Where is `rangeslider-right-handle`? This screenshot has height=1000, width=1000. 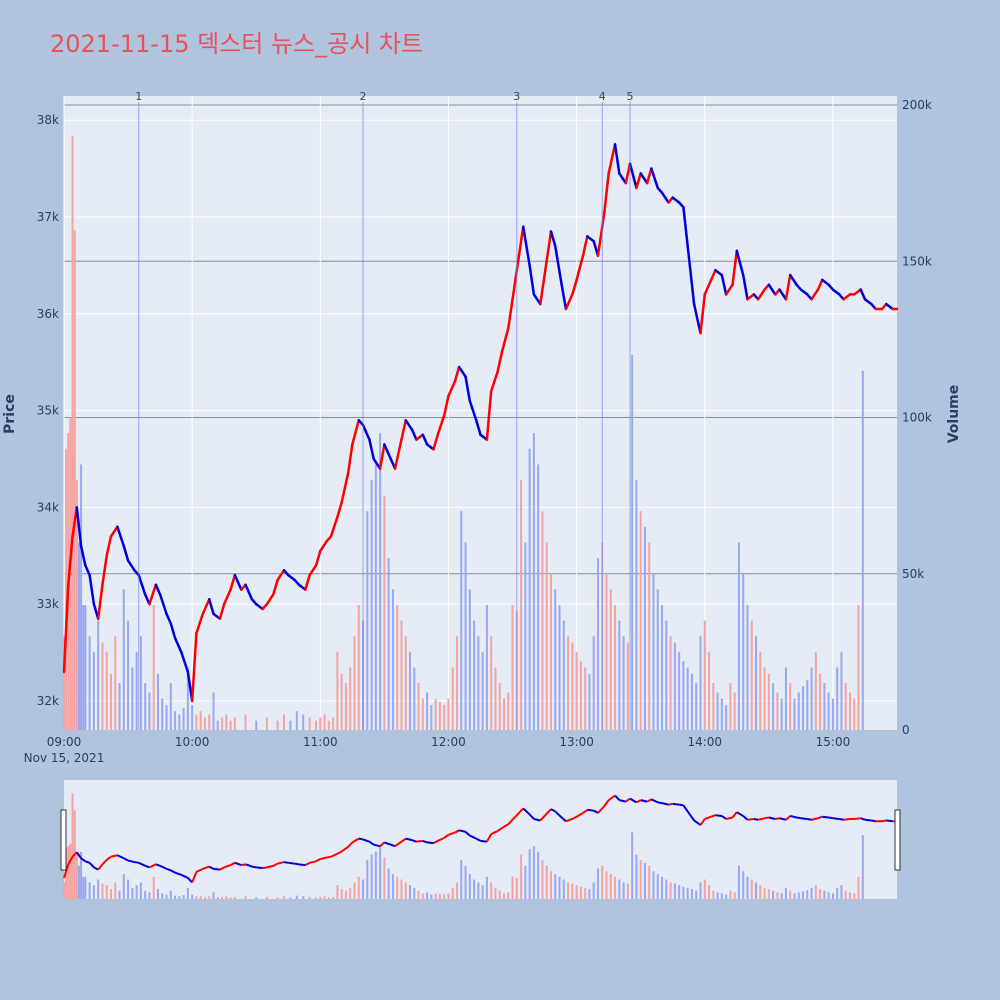 rangeslider-right-handle is located at coordinates (897, 840).